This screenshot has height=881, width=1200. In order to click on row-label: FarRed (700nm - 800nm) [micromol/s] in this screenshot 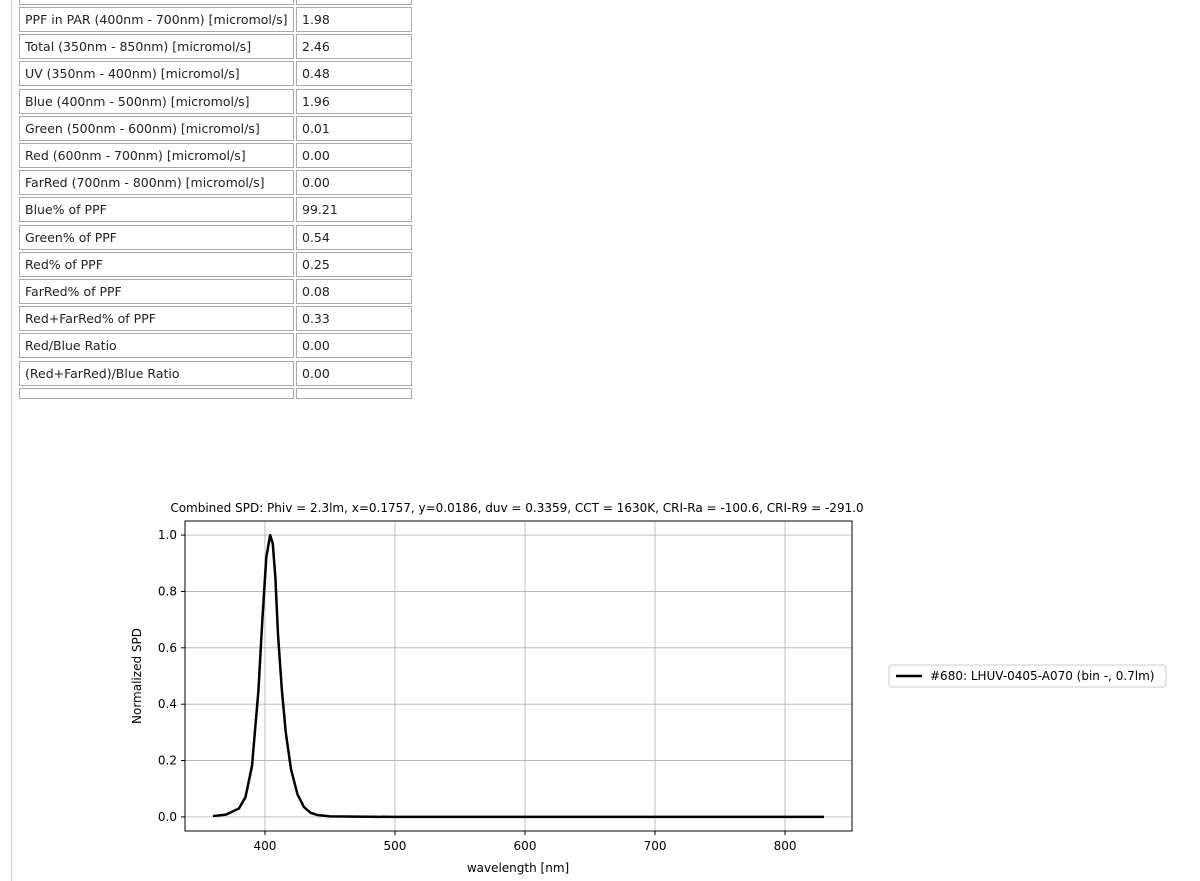, I will do `click(156, 183)`.